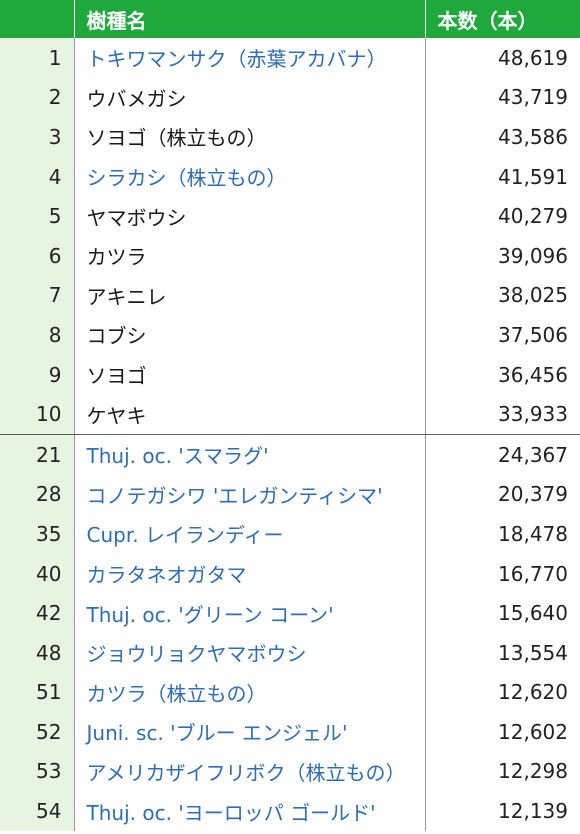 Image resolution: width=580 pixels, height=834 pixels. I want to click on rank-cell: 54, so click(37, 811).